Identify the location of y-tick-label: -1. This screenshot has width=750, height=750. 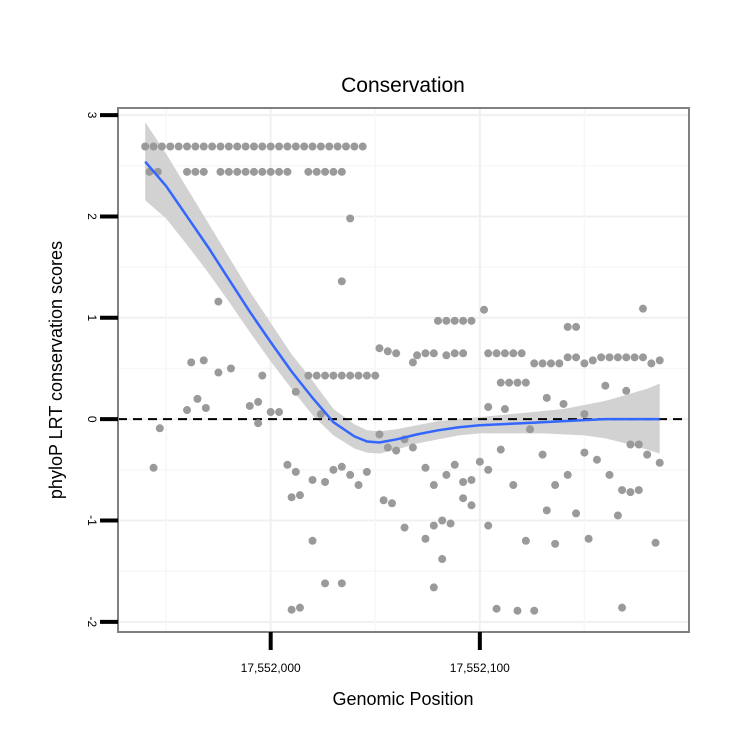
(92, 520).